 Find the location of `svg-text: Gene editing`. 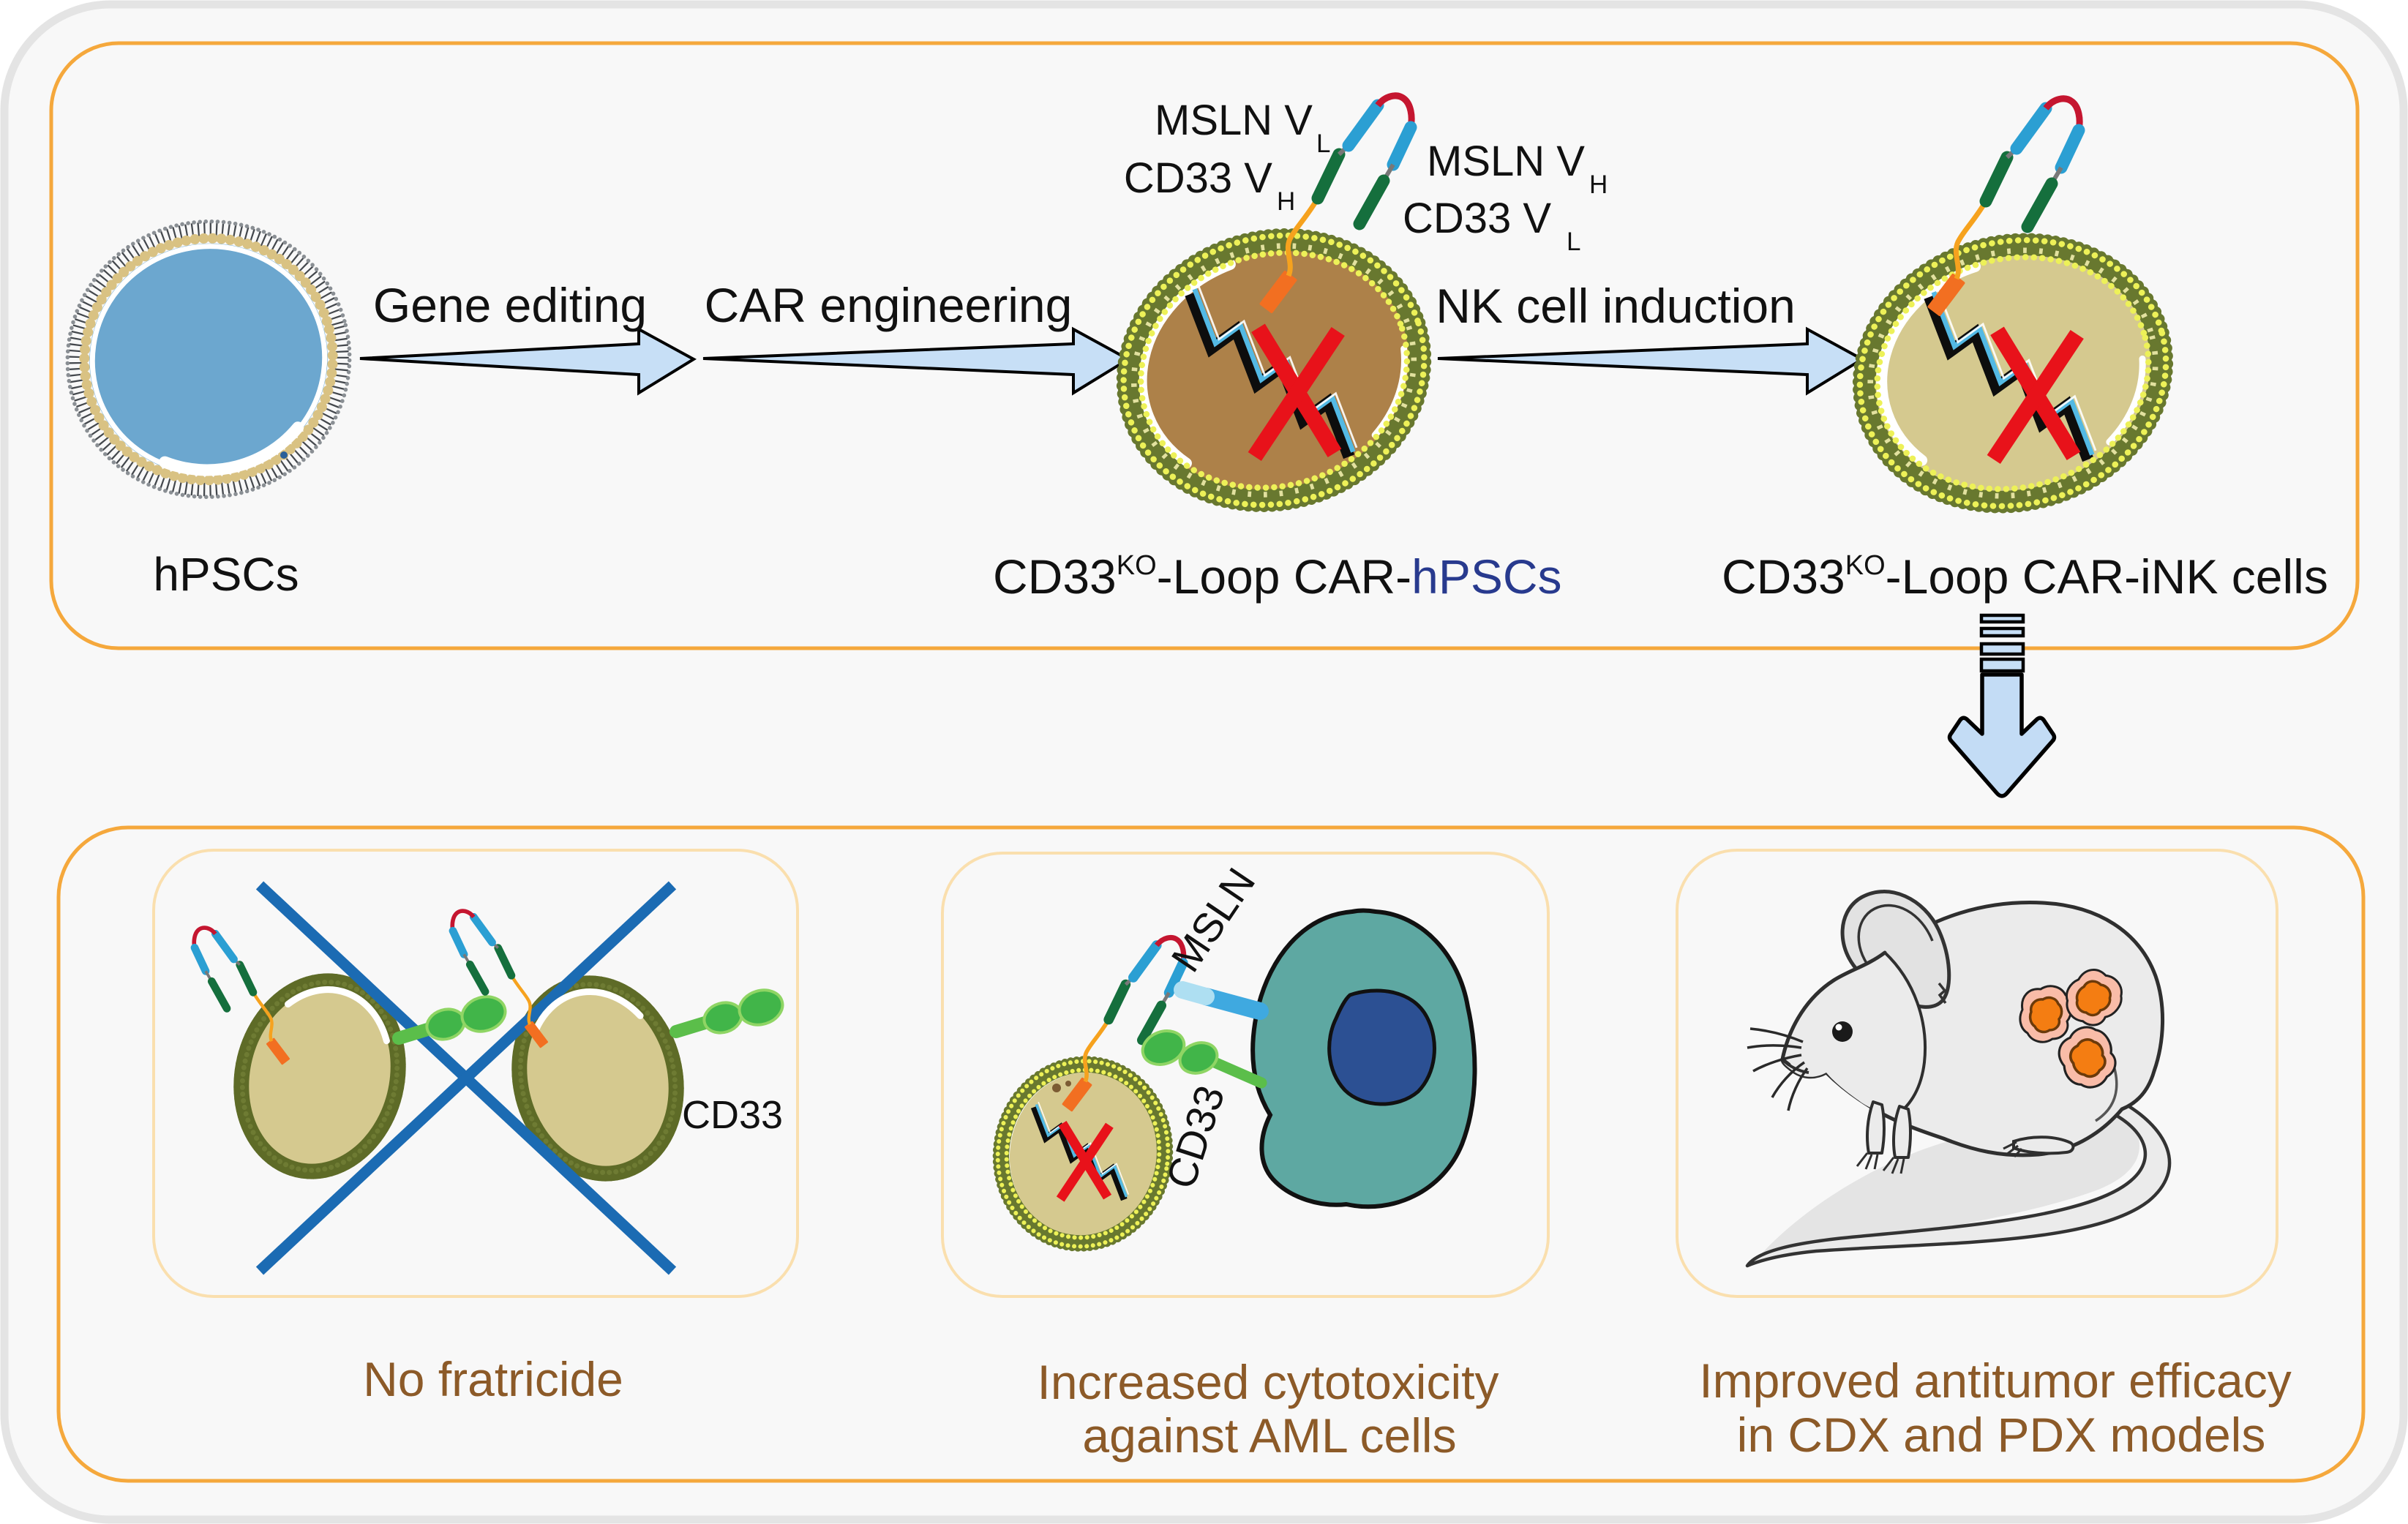

svg-text: Gene editing is located at coordinates (510, 305).